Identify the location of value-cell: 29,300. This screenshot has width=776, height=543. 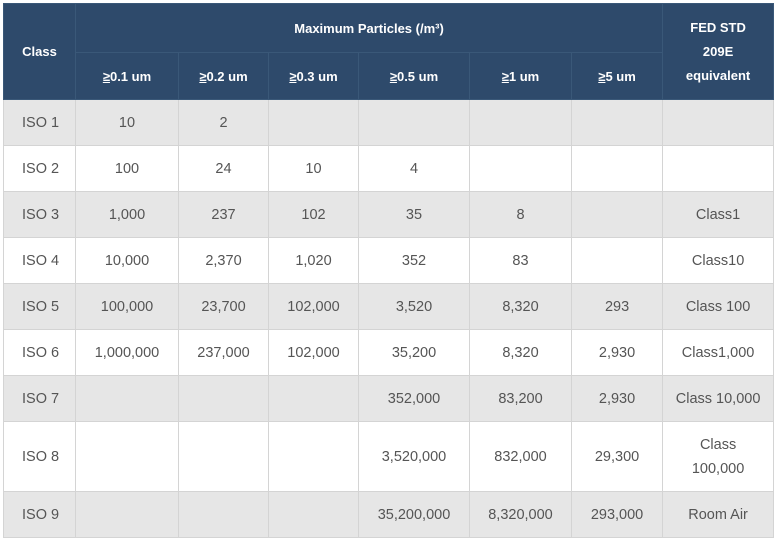
(617, 456).